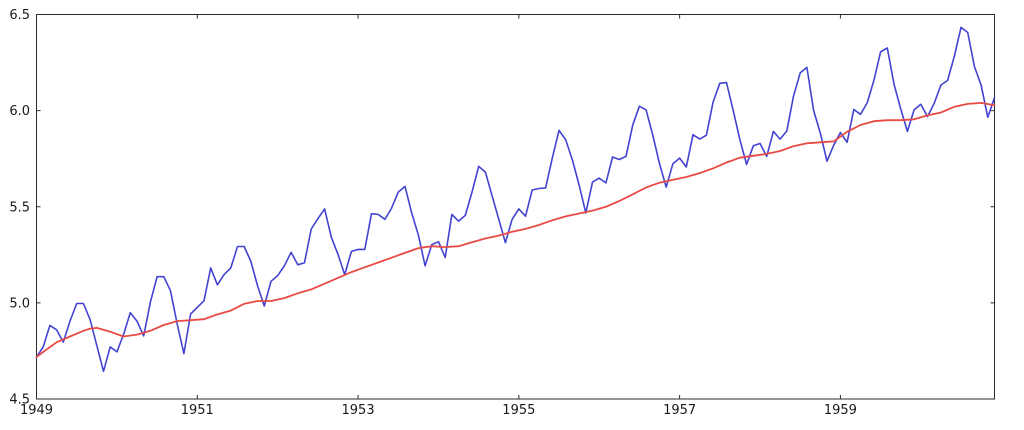  What do you see at coordinates (19, 15) in the screenshot?
I see `y-tick-label: 6.5` at bounding box center [19, 15].